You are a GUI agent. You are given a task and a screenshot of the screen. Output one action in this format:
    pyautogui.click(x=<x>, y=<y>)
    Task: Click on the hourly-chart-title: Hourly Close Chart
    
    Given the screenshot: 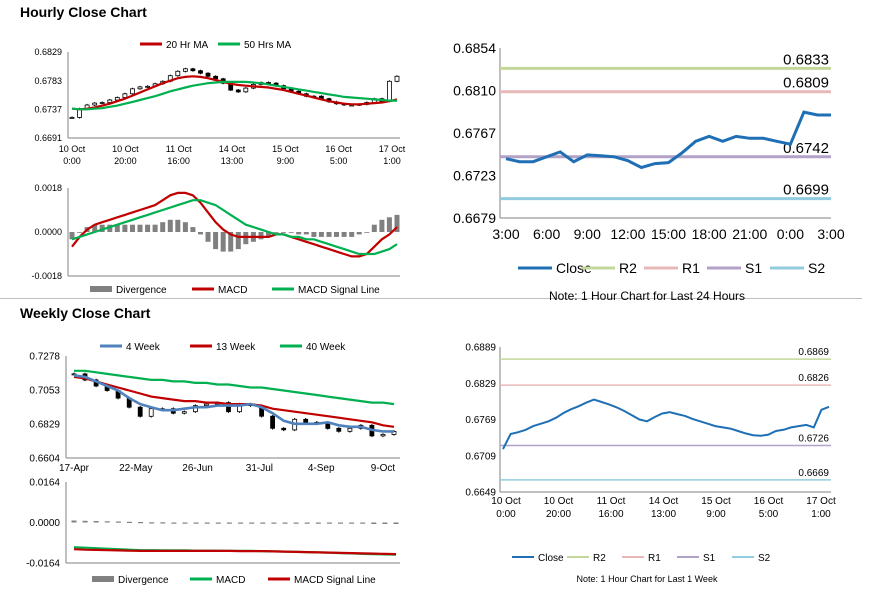 What is the action you would take?
    pyautogui.click(x=83, y=12)
    